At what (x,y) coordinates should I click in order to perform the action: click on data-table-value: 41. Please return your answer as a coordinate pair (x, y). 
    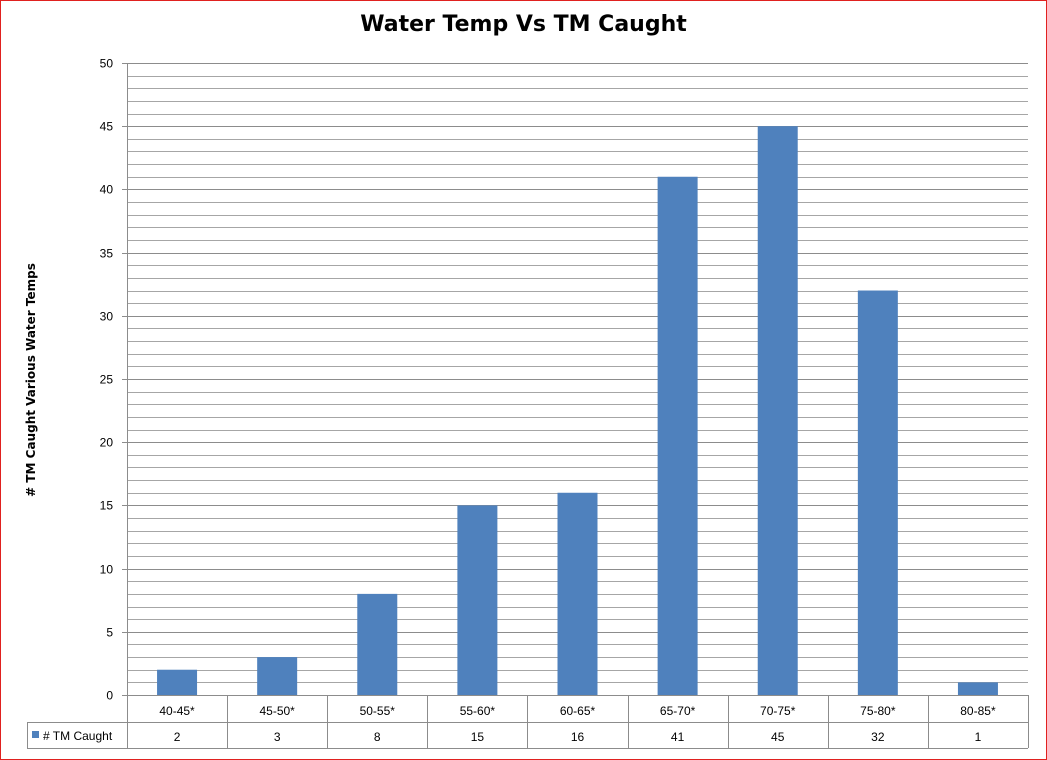
    Looking at the image, I should click on (678, 737).